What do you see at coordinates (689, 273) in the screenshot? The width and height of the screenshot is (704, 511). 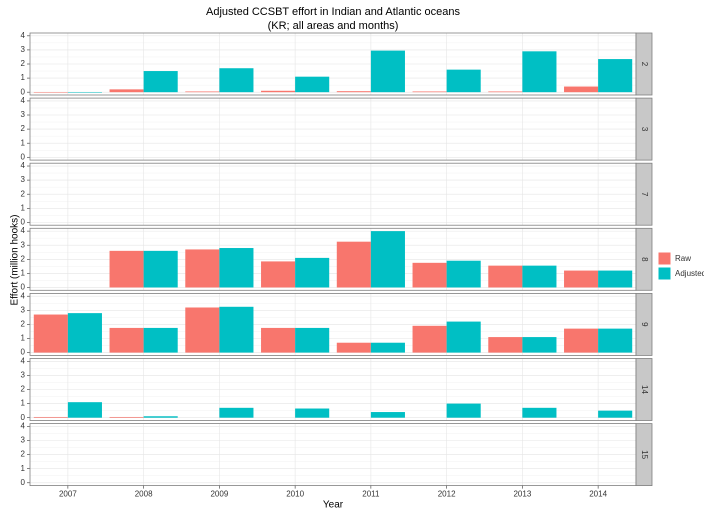 I see `legend-label: Adjusted` at bounding box center [689, 273].